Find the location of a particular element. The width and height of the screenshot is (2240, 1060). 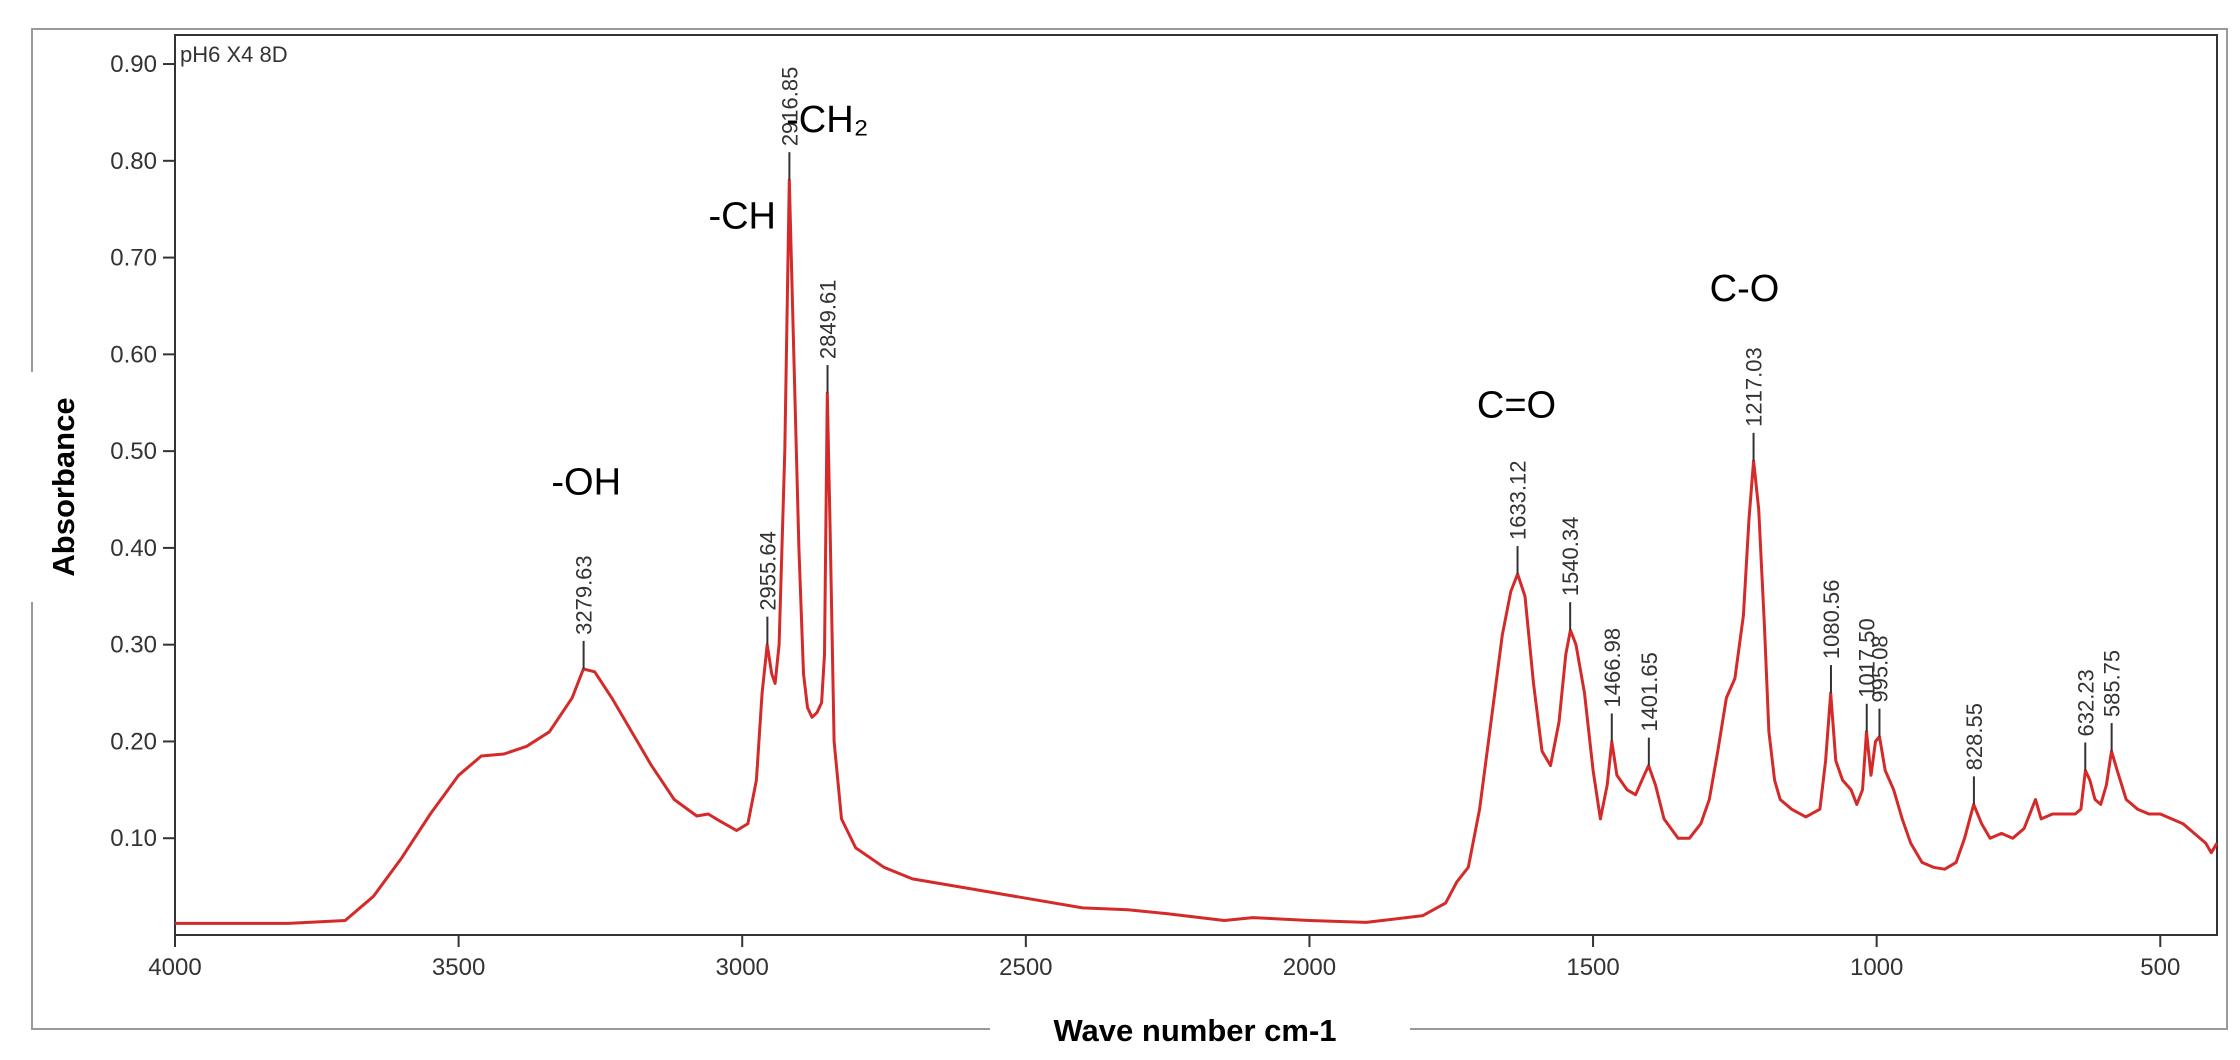

peak-label: 632.23 is located at coordinates (2085, 702).